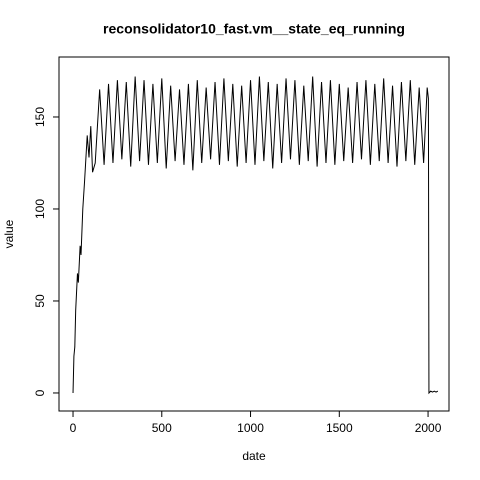  I want to click on x-tick-label: 1000, so click(250, 428).